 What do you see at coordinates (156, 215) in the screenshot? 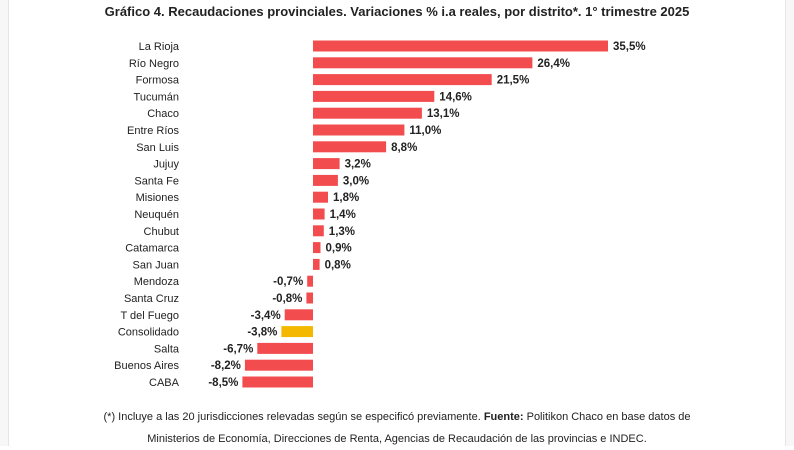
I see `category-label-neuquen: Neuquén` at bounding box center [156, 215].